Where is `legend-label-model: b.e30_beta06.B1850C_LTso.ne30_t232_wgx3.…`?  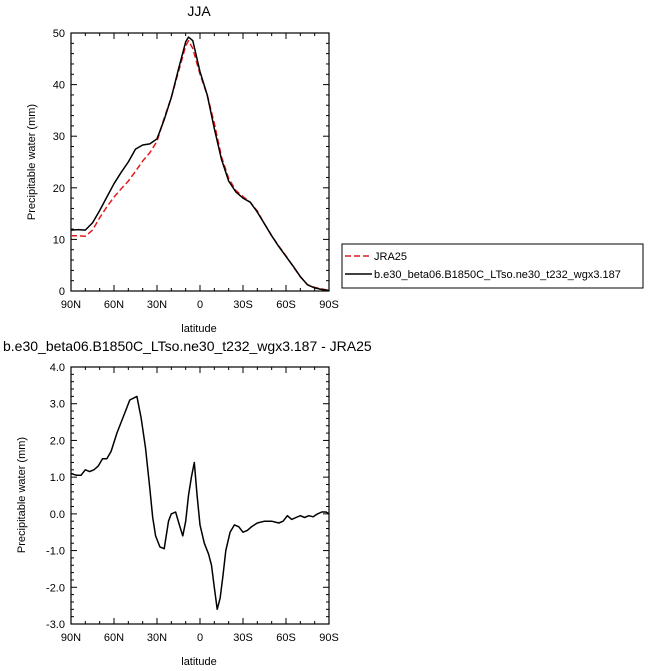 legend-label-model: b.e30_beta06.B1850C_LTso.ne30_t232_wgx3.… is located at coordinates (497, 275).